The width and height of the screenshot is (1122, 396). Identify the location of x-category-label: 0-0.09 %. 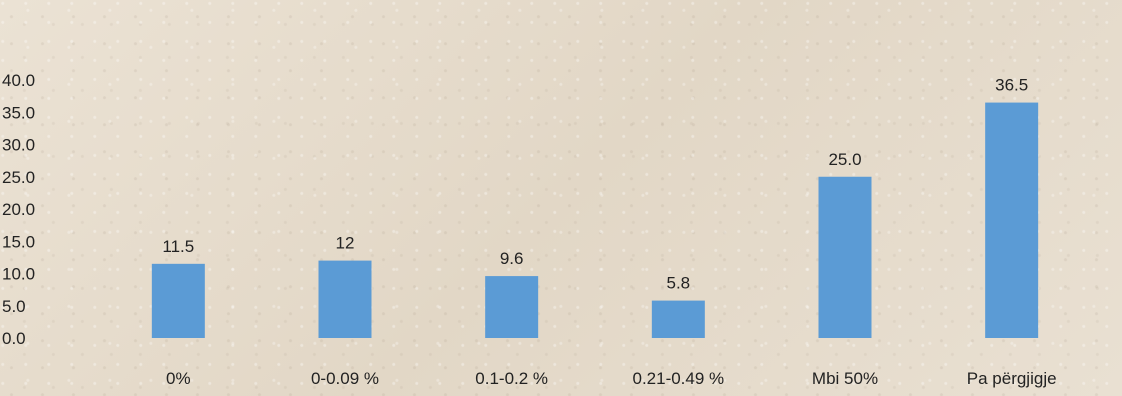
(345, 378).